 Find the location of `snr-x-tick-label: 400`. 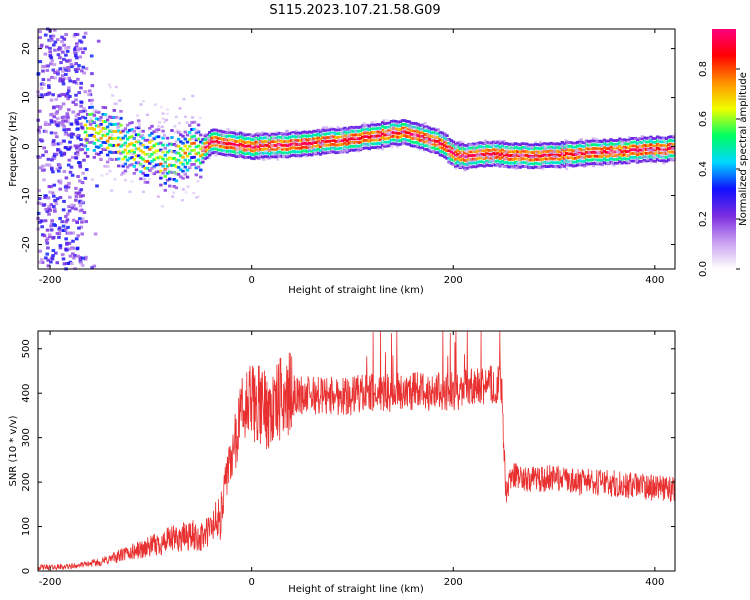

snr-x-tick-label: 400 is located at coordinates (654, 582).